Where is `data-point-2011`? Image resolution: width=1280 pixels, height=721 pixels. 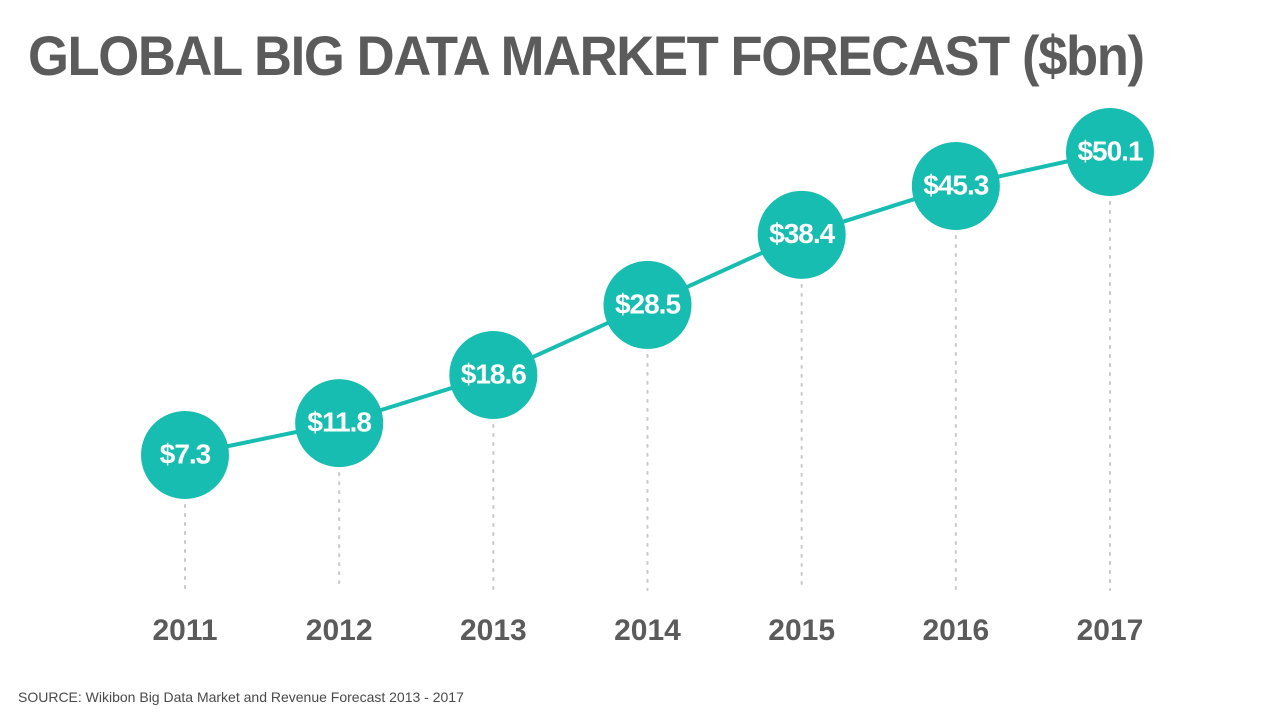
data-point-2011 is located at coordinates (185, 455).